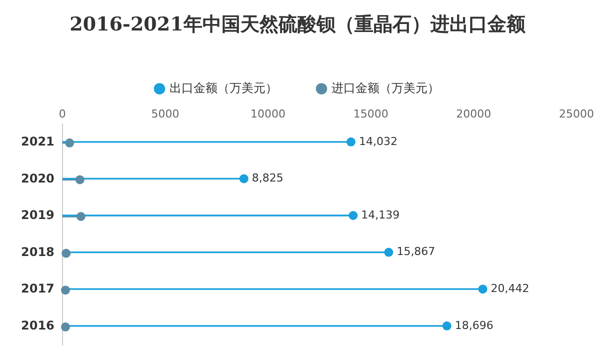 The width and height of the screenshot is (605, 363). What do you see at coordinates (298, 24) in the screenshot?
I see `chart-title: 2016-2021年中国天然硫酸钡（重晶石）进出口金额` at bounding box center [298, 24].